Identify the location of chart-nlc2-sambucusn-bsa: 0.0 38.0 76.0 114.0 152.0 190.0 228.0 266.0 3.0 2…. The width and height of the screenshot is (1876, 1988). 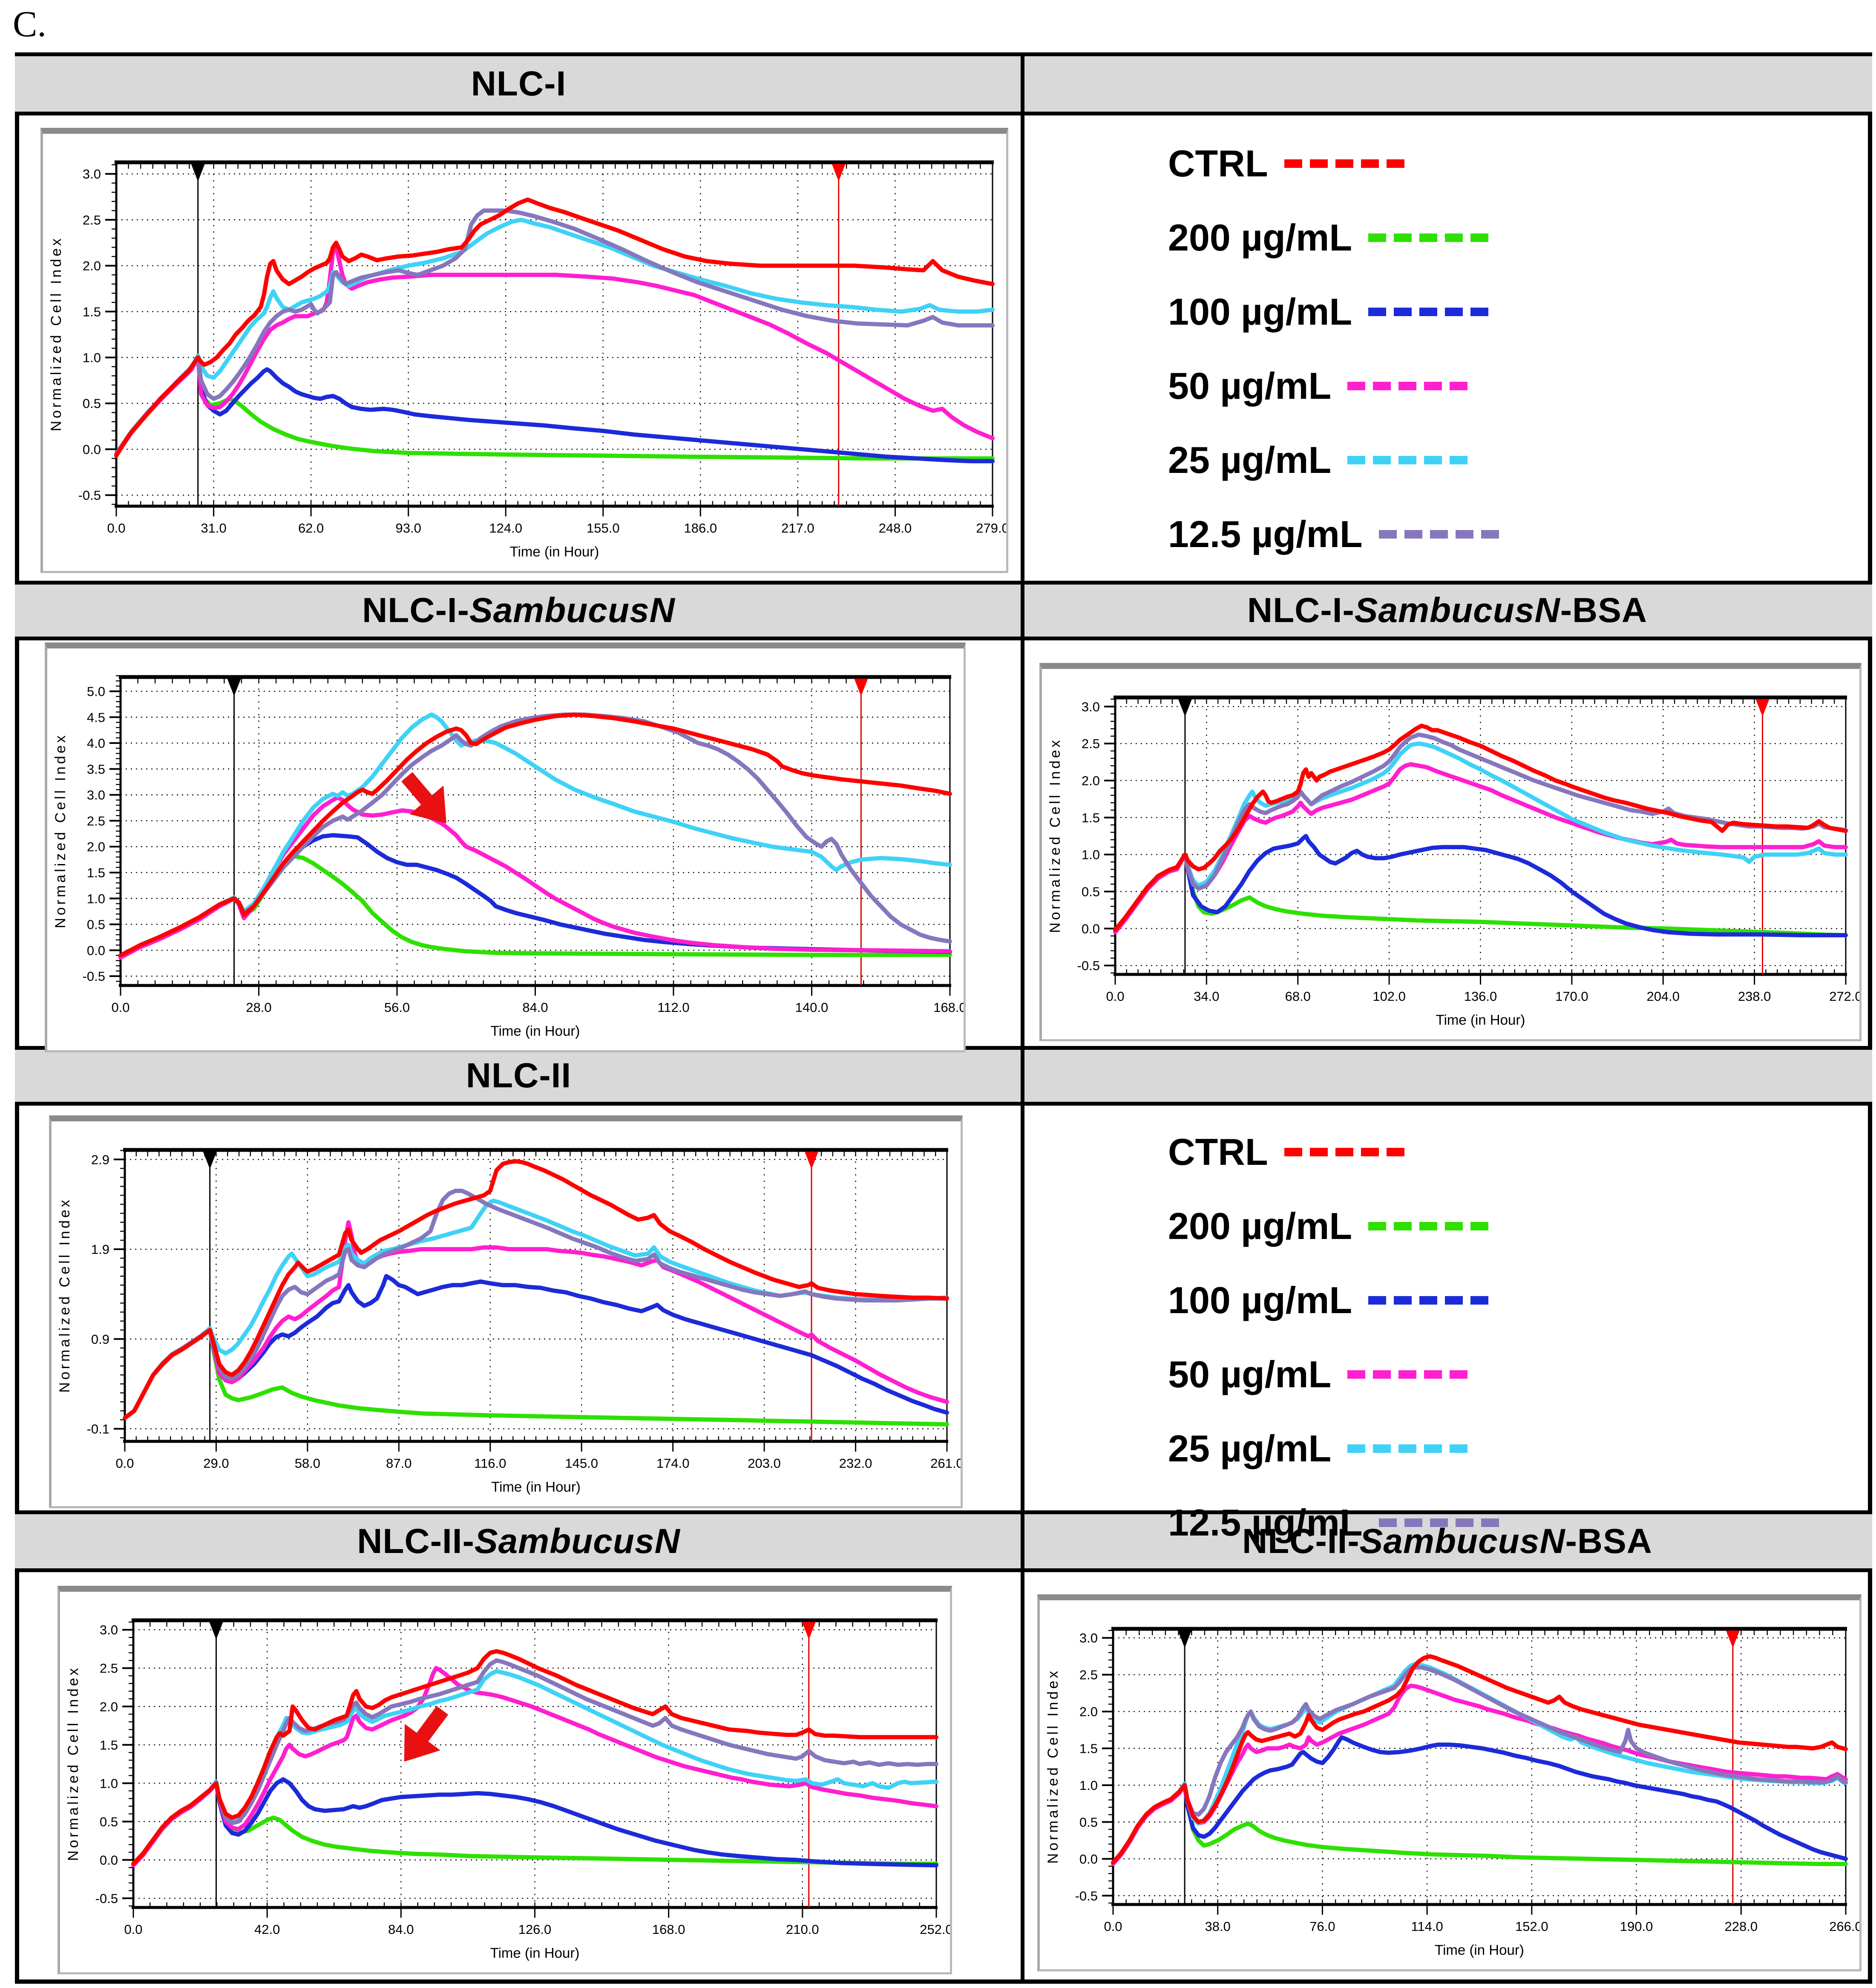
(1450, 1782).